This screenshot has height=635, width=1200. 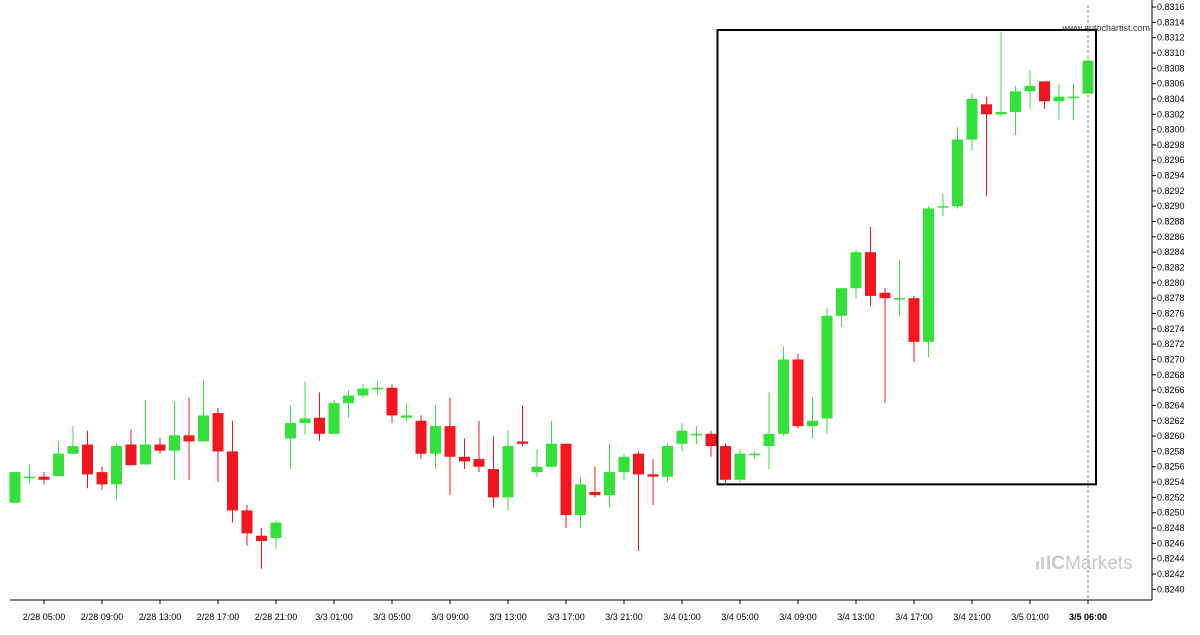 What do you see at coordinates (1171, 589) in the screenshot?
I see `y-tick-label: 0.8240` at bounding box center [1171, 589].